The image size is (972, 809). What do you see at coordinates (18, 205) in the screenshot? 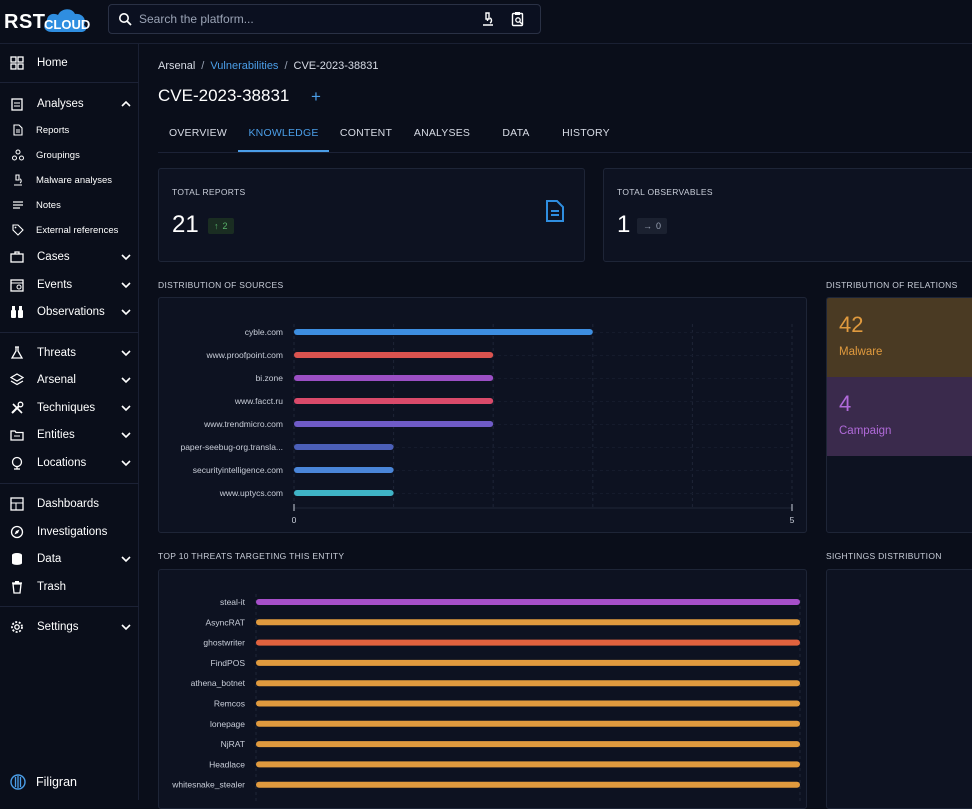
I see `notes-icon` at bounding box center [18, 205].